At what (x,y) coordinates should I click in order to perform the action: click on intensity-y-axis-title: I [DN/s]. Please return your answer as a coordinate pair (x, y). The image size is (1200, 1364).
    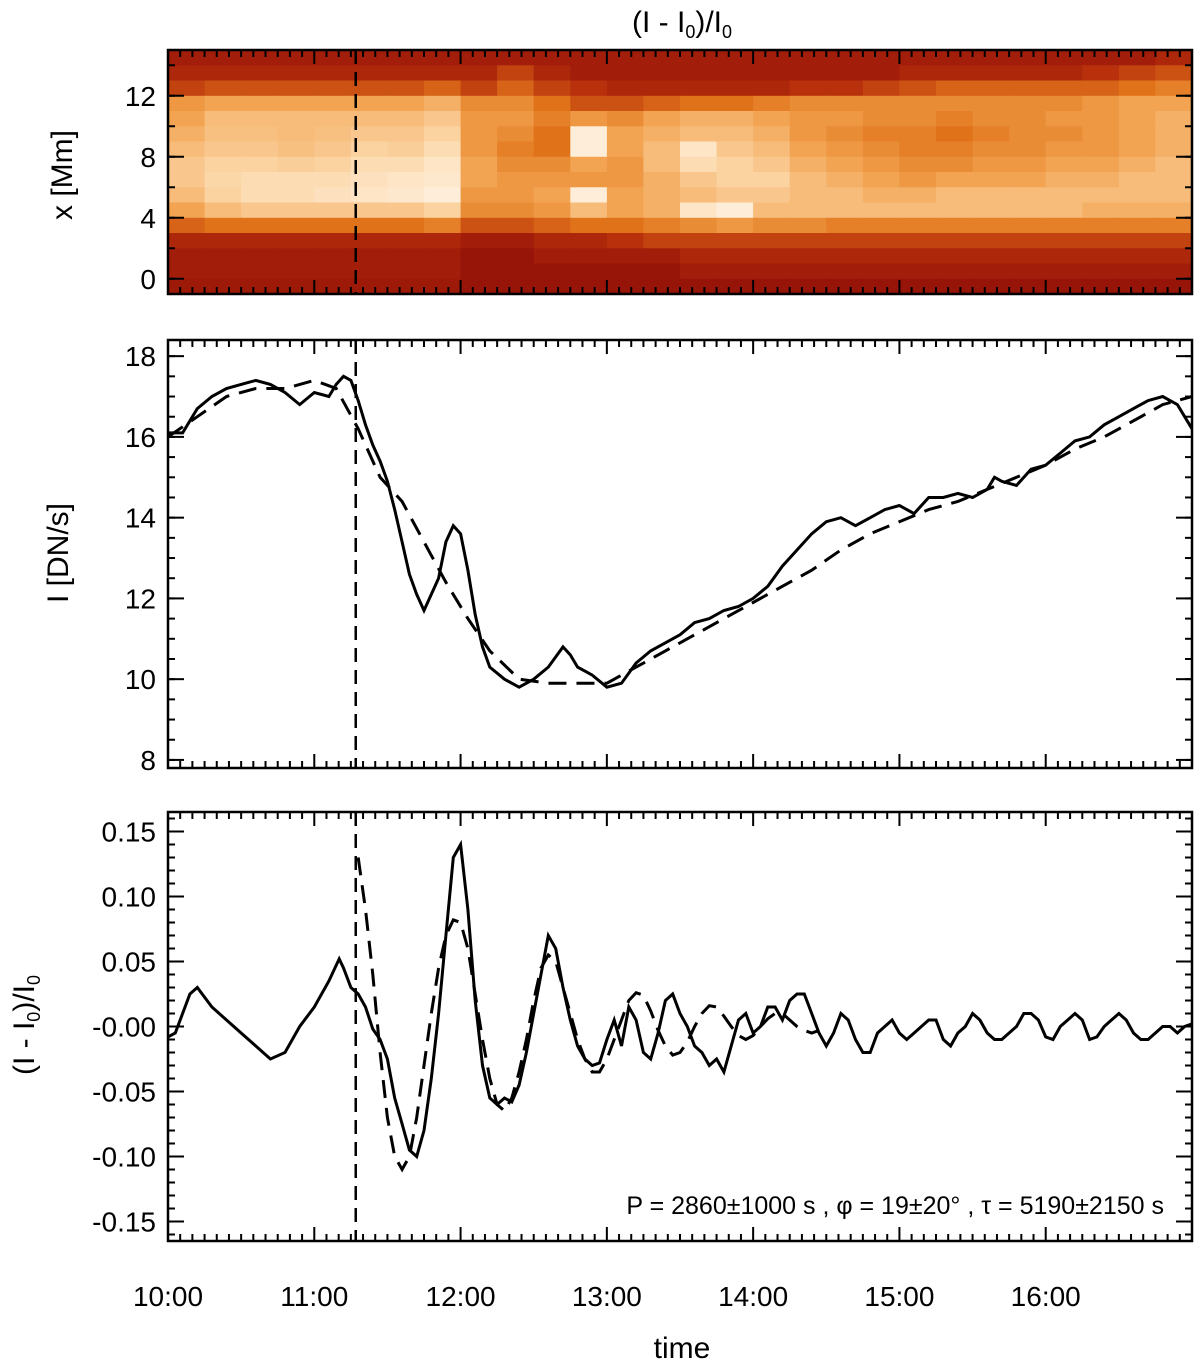
    Looking at the image, I should click on (58, 553).